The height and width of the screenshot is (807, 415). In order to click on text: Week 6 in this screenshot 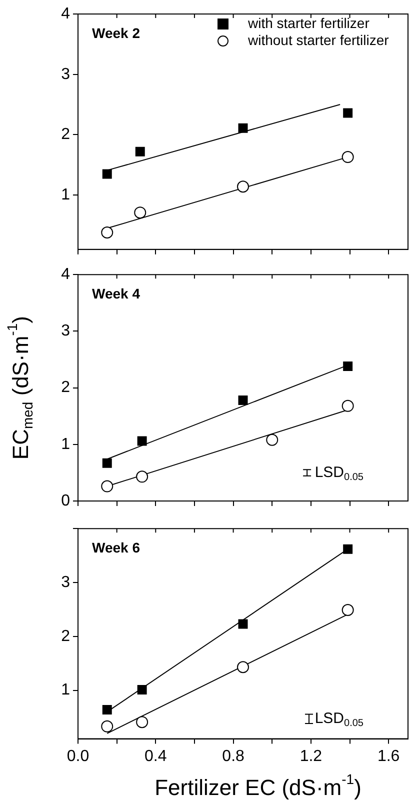, I will do `click(116, 547)`.